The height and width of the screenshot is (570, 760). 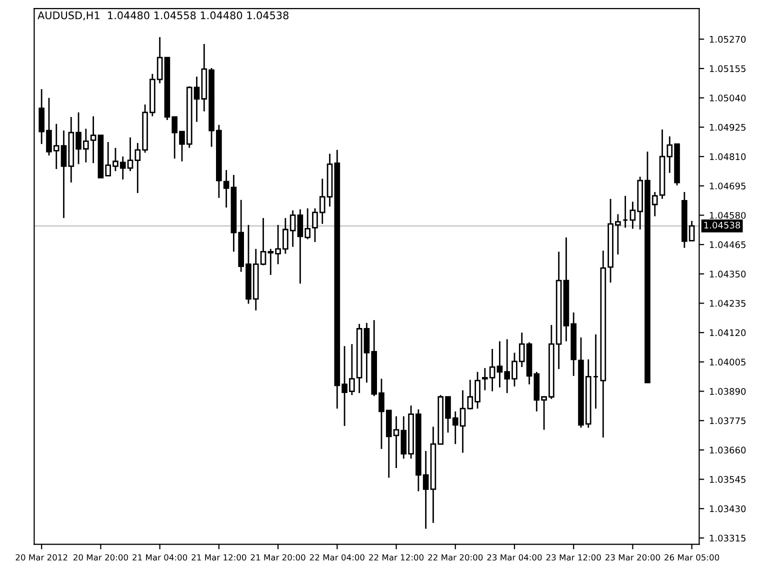 I want to click on x-tick-label: 21 Mar 20:00, so click(x=278, y=557).